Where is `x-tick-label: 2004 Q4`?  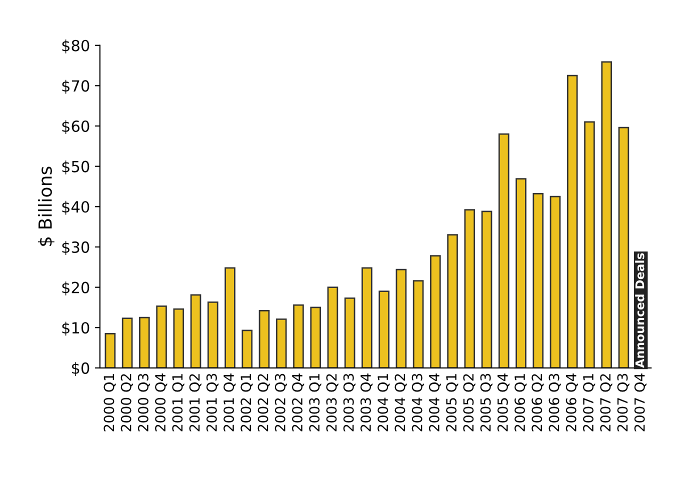
x-tick-label: 2004 Q4 is located at coordinates (435, 403).